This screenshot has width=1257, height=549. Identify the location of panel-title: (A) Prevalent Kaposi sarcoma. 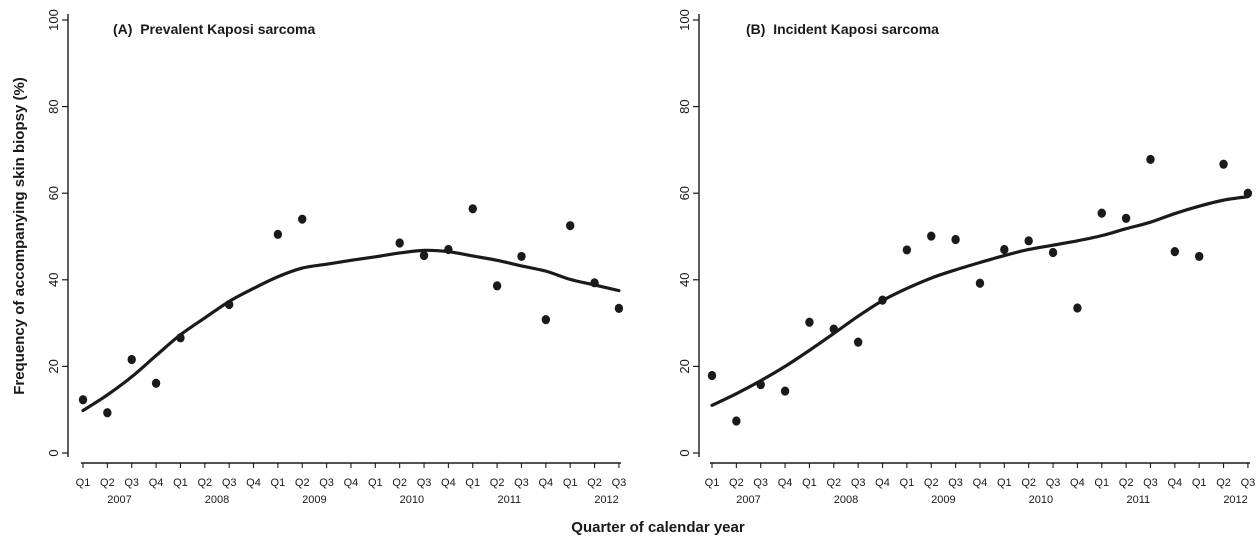
(214, 29).